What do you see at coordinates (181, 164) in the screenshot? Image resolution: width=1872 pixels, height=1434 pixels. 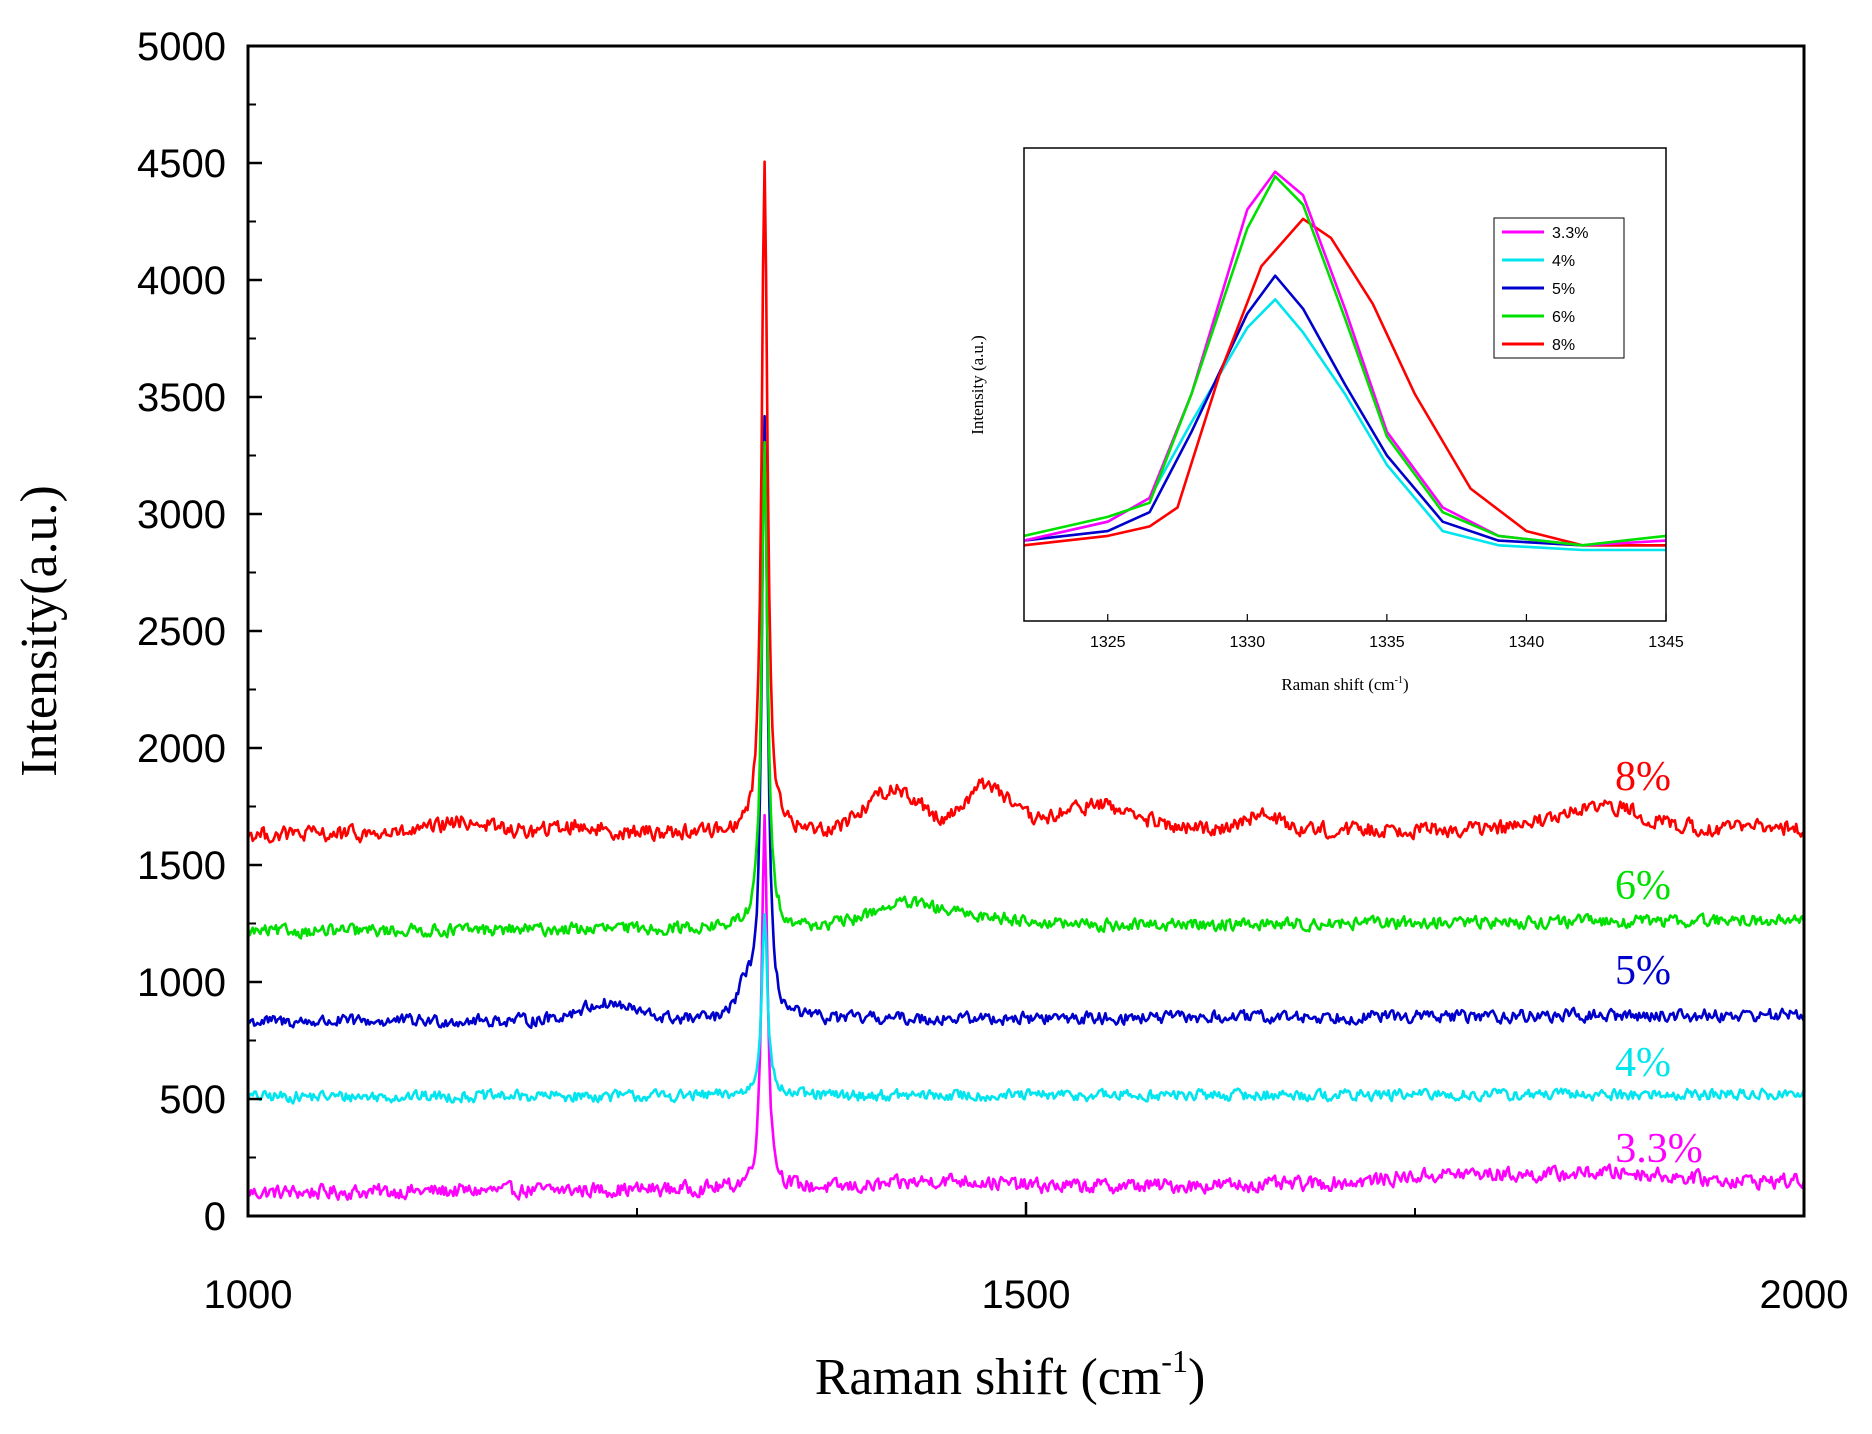 I see `main-y-tick-label: 4500` at bounding box center [181, 164].